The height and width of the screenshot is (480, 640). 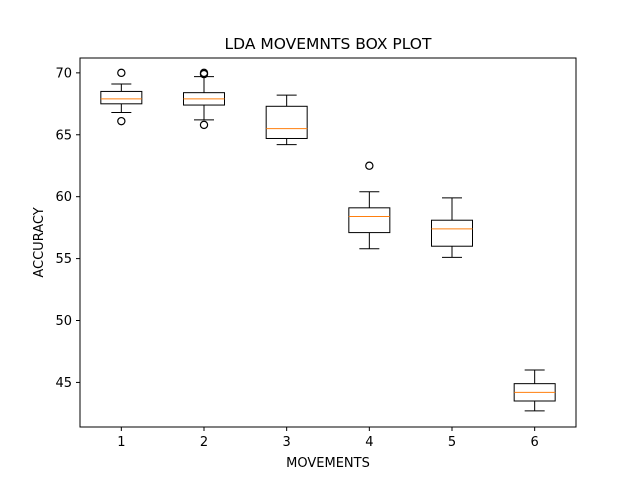 What do you see at coordinates (369, 442) in the screenshot?
I see `x-tick-label: 4` at bounding box center [369, 442].